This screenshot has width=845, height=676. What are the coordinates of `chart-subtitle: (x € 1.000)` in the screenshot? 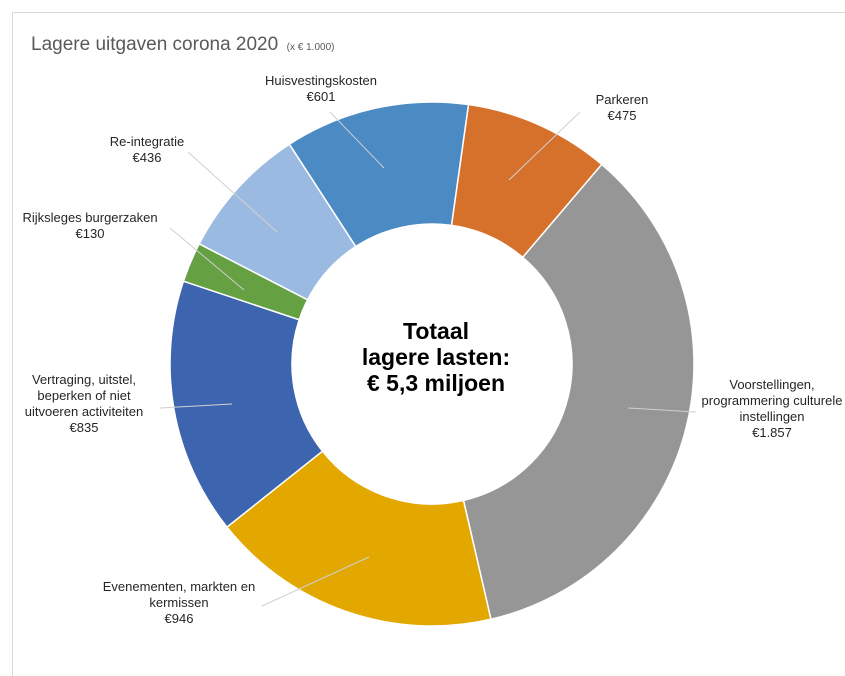 It's located at (310, 47).